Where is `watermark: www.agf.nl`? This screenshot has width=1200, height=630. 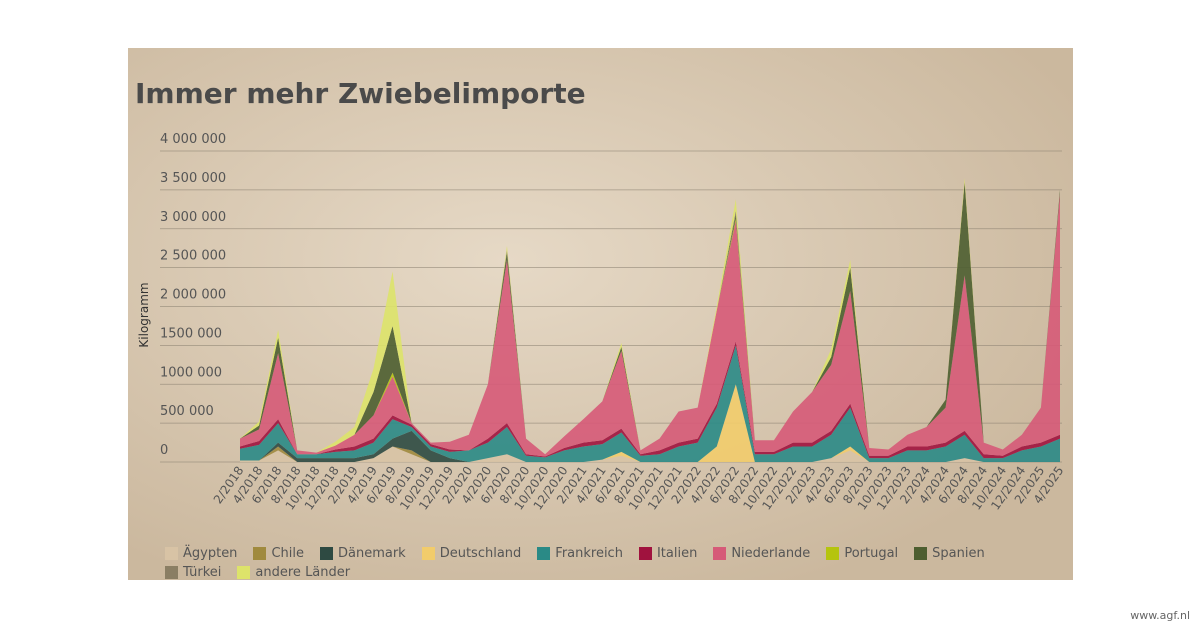
watermark: www.agf.nl is located at coordinates (1160, 615).